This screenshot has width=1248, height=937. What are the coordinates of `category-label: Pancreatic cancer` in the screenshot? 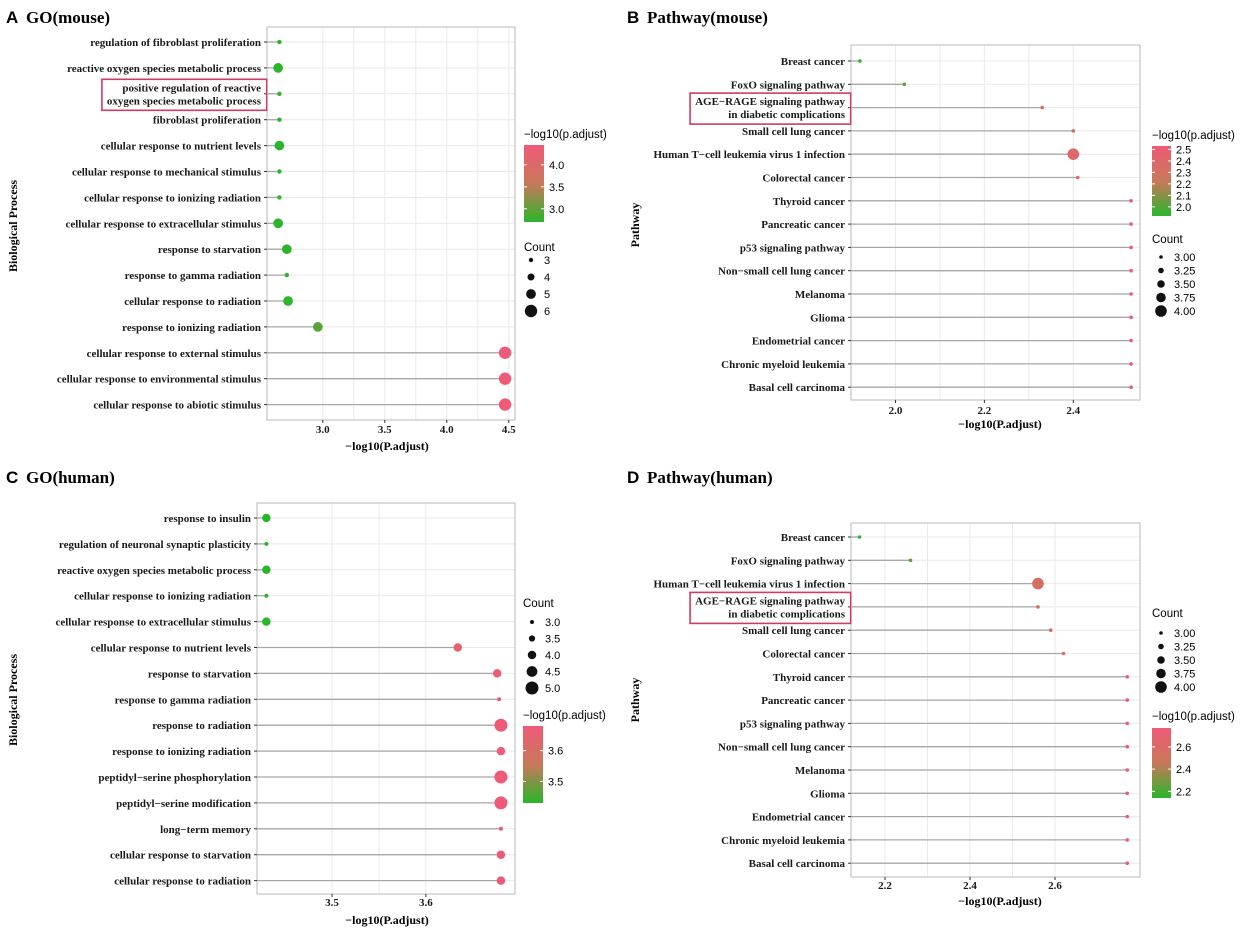 It's located at (803, 701).